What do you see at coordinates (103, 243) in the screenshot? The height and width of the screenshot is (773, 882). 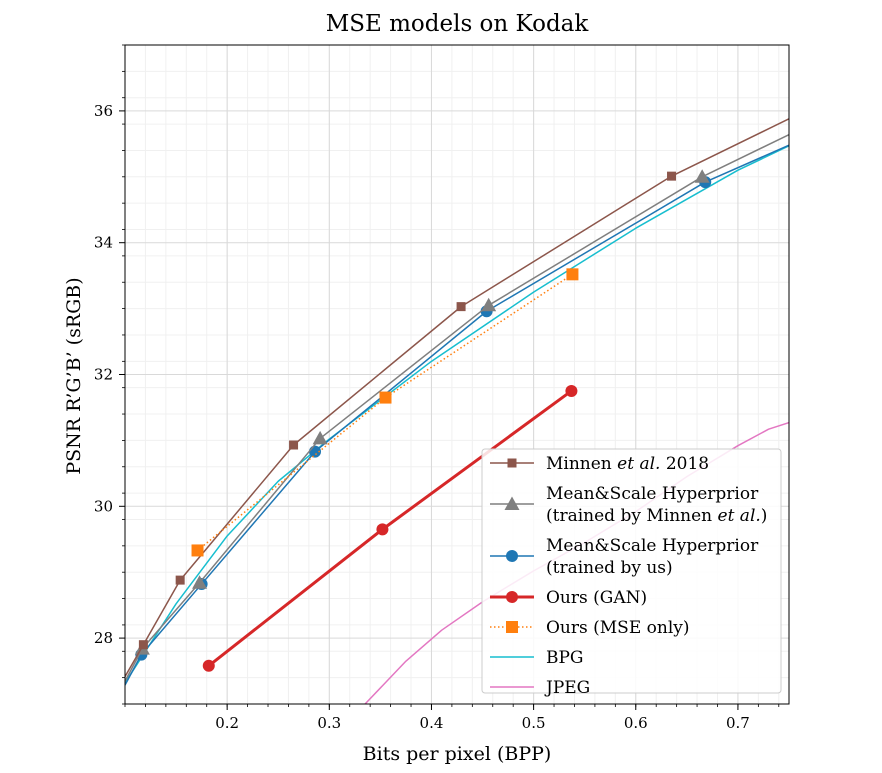 I see `y-tick-label: 34` at bounding box center [103, 243].